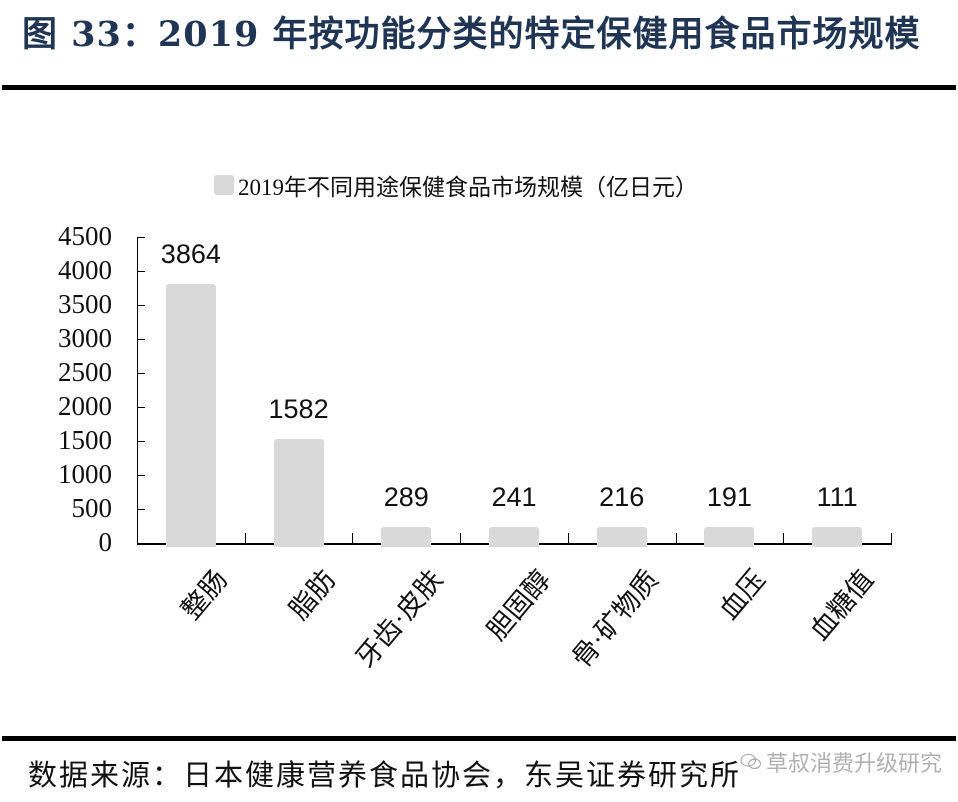 This screenshot has width=958, height=802. What do you see at coordinates (85, 270) in the screenshot?
I see `y-tick-label: 4000` at bounding box center [85, 270].